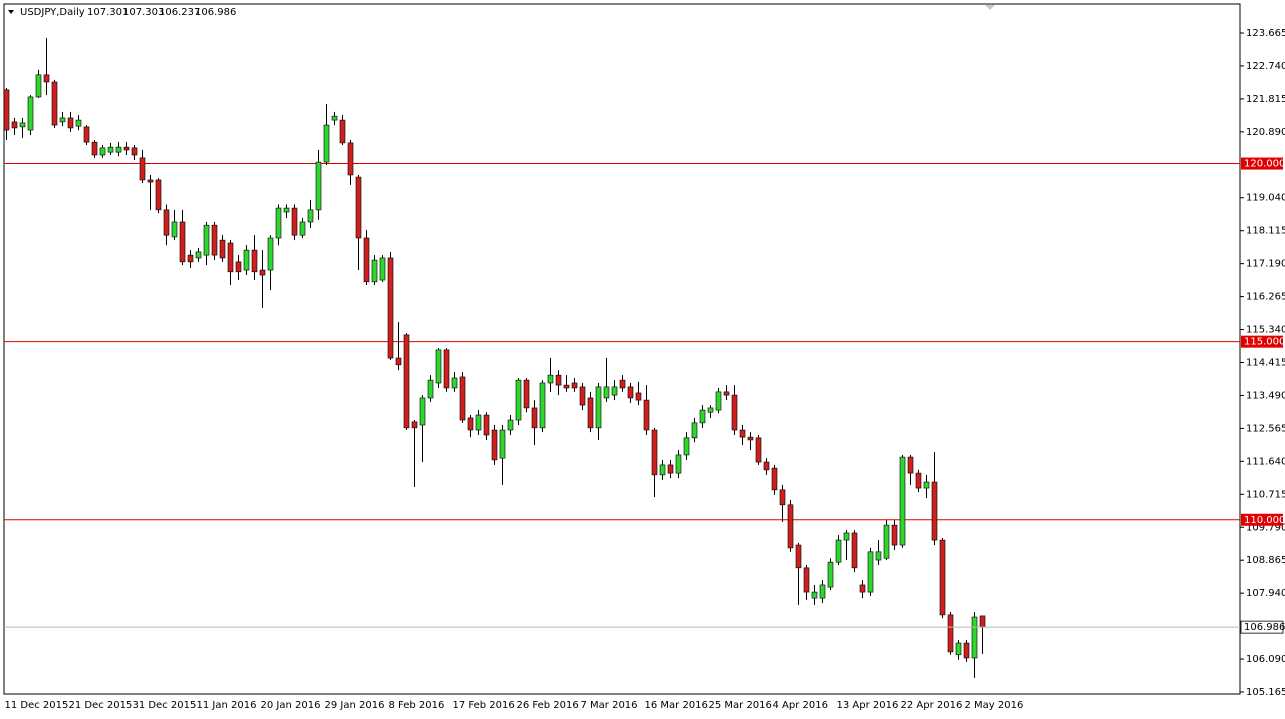 The image size is (1285, 719). I want to click on x-tick-label: 20 Jan 2016, so click(291, 705).